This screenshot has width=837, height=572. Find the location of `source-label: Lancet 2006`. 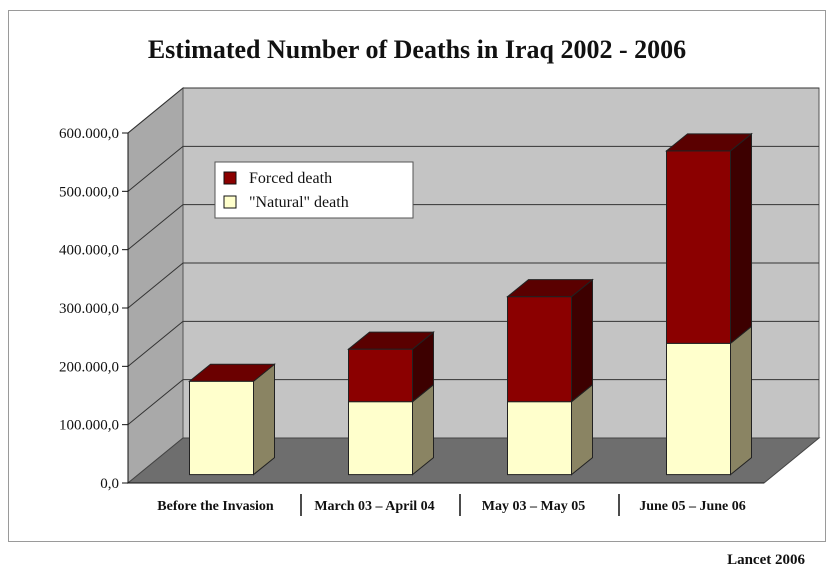

source-label: Lancet 2006 is located at coordinates (766, 560).